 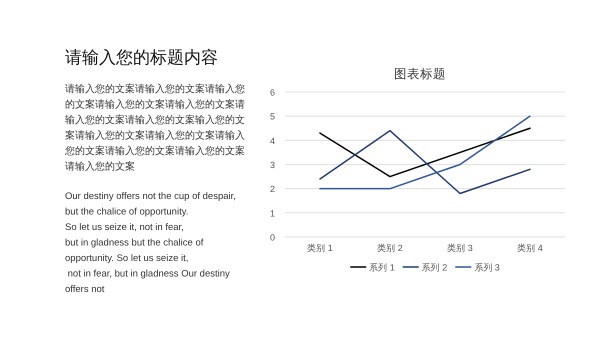 I want to click on x-tick-label: 类别 4, so click(x=530, y=248).